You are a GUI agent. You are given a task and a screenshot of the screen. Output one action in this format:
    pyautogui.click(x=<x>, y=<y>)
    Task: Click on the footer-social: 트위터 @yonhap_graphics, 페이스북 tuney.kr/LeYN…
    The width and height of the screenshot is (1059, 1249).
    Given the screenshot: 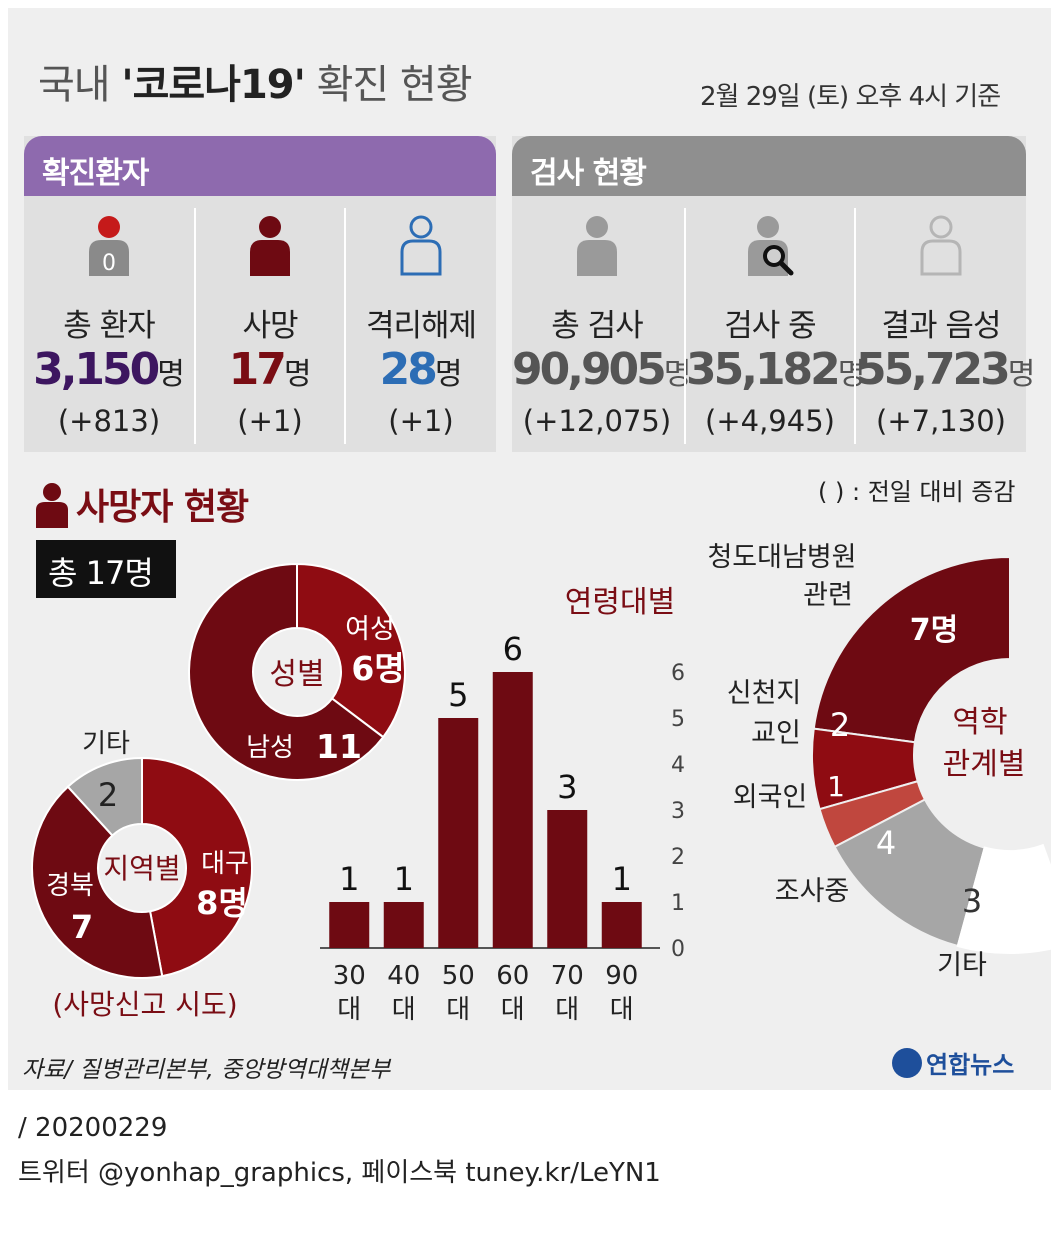 What is the action you would take?
    pyautogui.click(x=339, y=1173)
    